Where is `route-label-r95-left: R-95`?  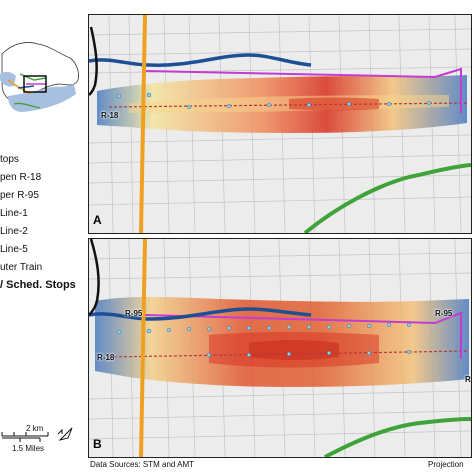 route-label-r95-left: R-95 is located at coordinates (134, 313).